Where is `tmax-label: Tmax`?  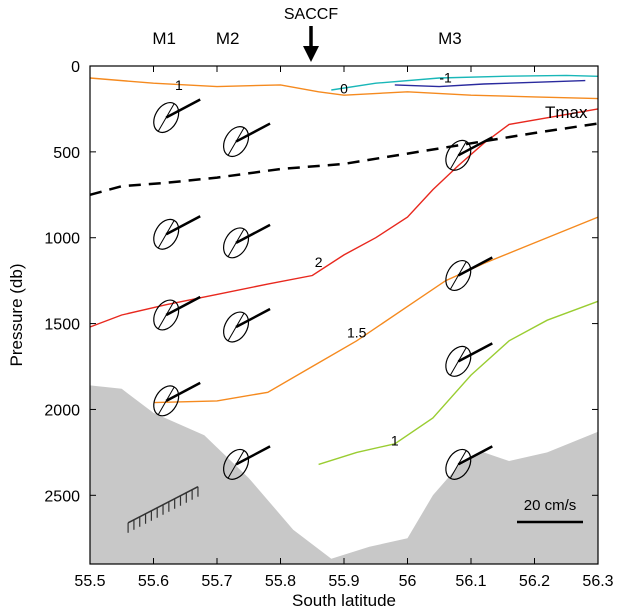
tmax-label: Tmax is located at coordinates (566, 112).